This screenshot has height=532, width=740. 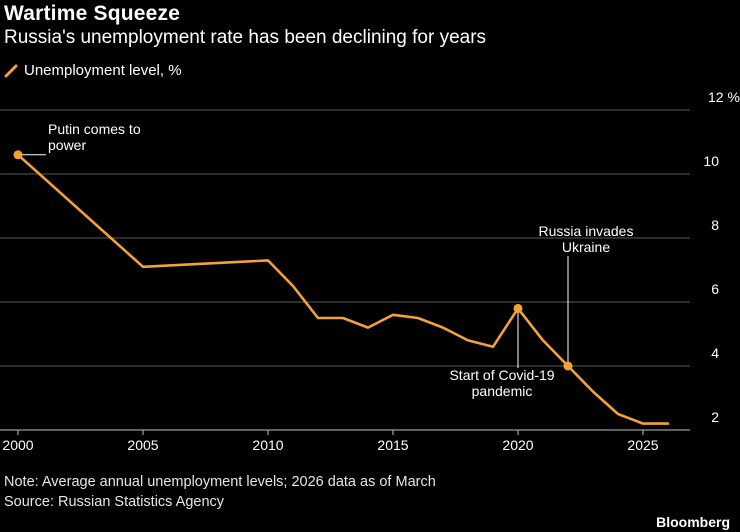 I want to click on annotation-point-putin, so click(x=18, y=155).